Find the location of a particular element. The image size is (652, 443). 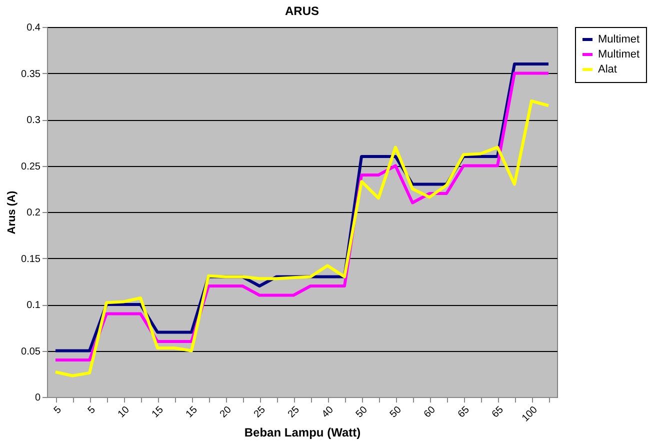

legend-label: Alat is located at coordinates (607, 70).